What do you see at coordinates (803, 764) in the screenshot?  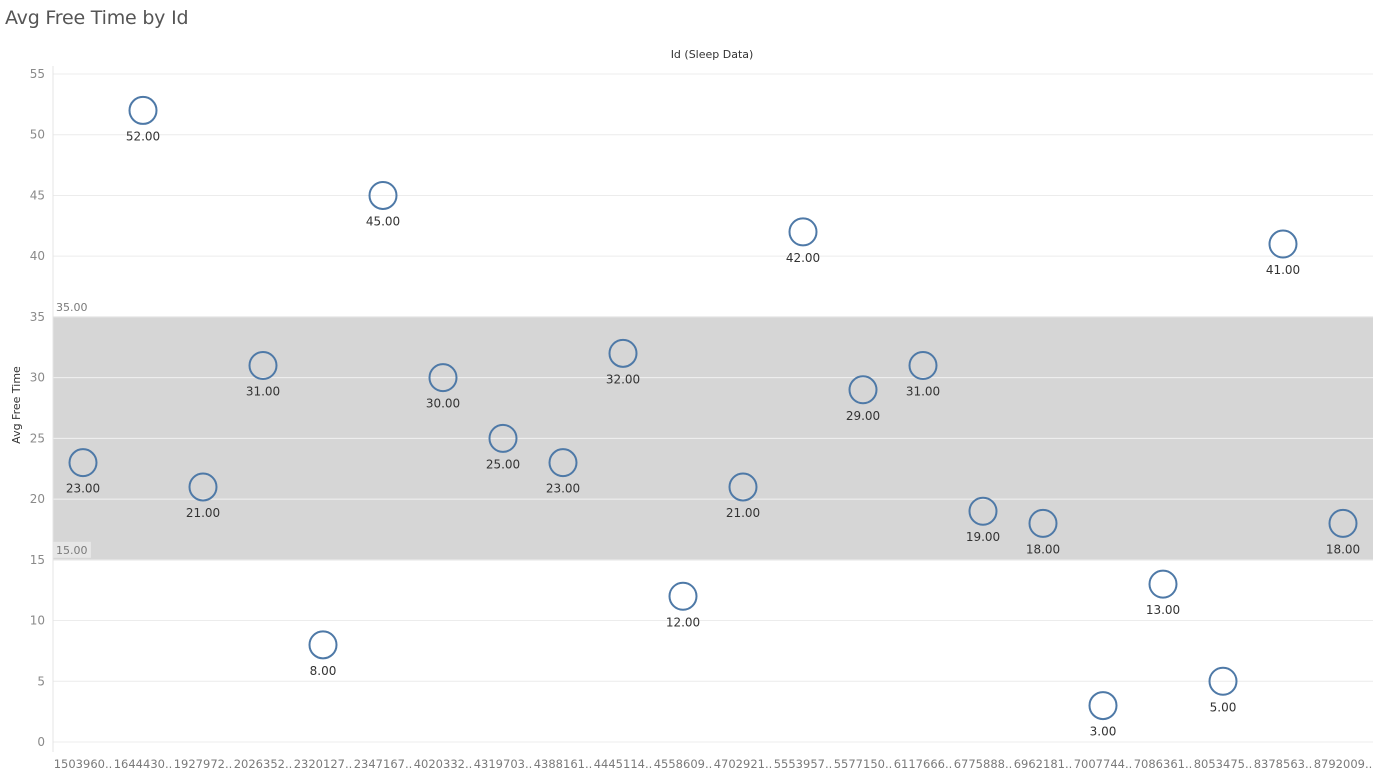 I see `x-category-label: 5553957..` at bounding box center [803, 764].